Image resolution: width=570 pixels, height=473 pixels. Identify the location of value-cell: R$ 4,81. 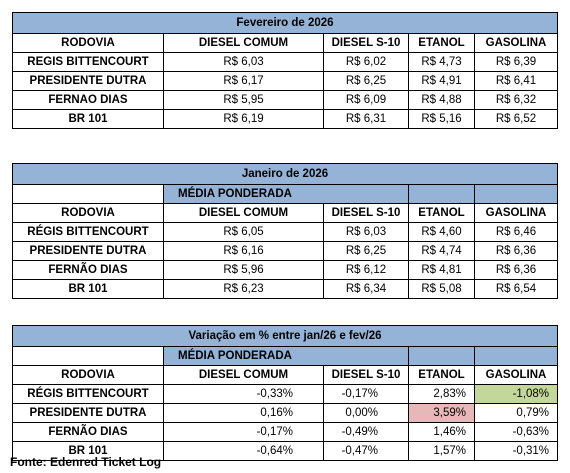
(441, 270).